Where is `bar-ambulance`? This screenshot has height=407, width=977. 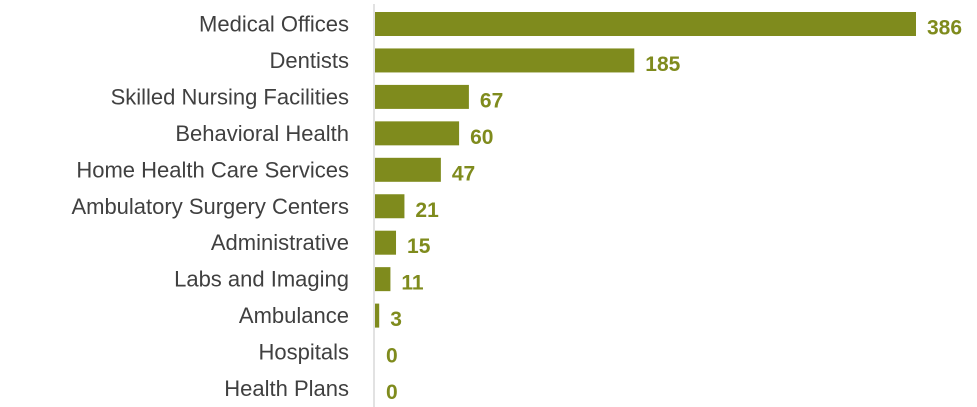 bar-ambulance is located at coordinates (377, 315).